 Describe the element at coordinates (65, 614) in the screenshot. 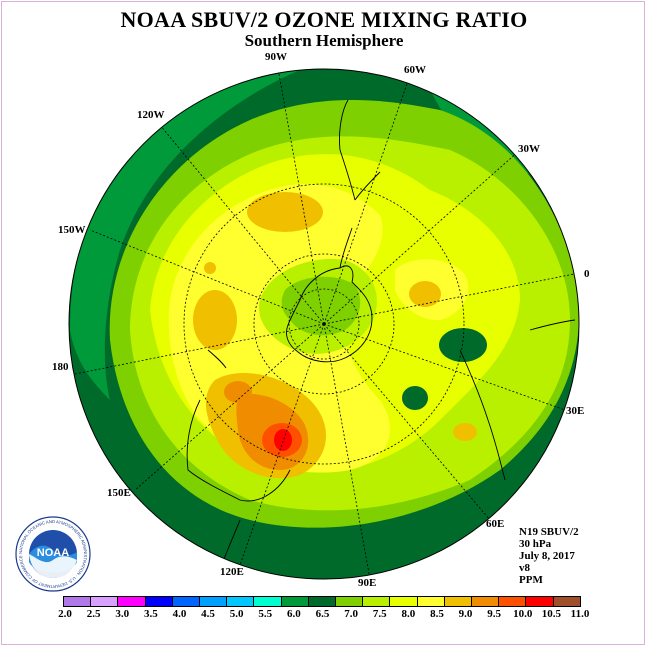

I see `colorbar-tick-label: 2.0` at that location.